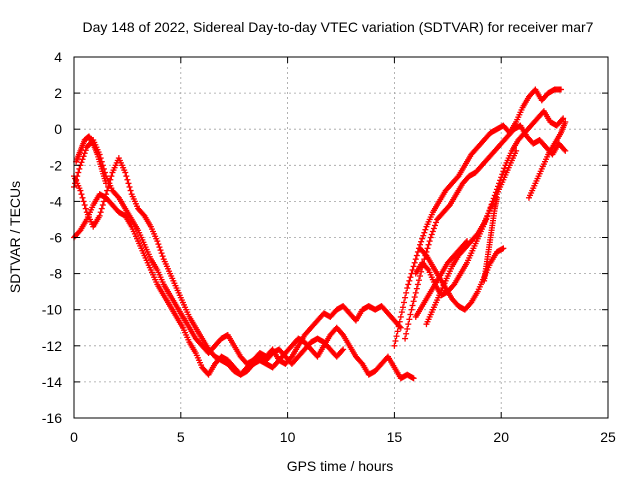 Image resolution: width=640 pixels, height=480 pixels. What do you see at coordinates (15, 237) in the screenshot?
I see `y-axis-label: SDTVAR / TECUs` at bounding box center [15, 237].